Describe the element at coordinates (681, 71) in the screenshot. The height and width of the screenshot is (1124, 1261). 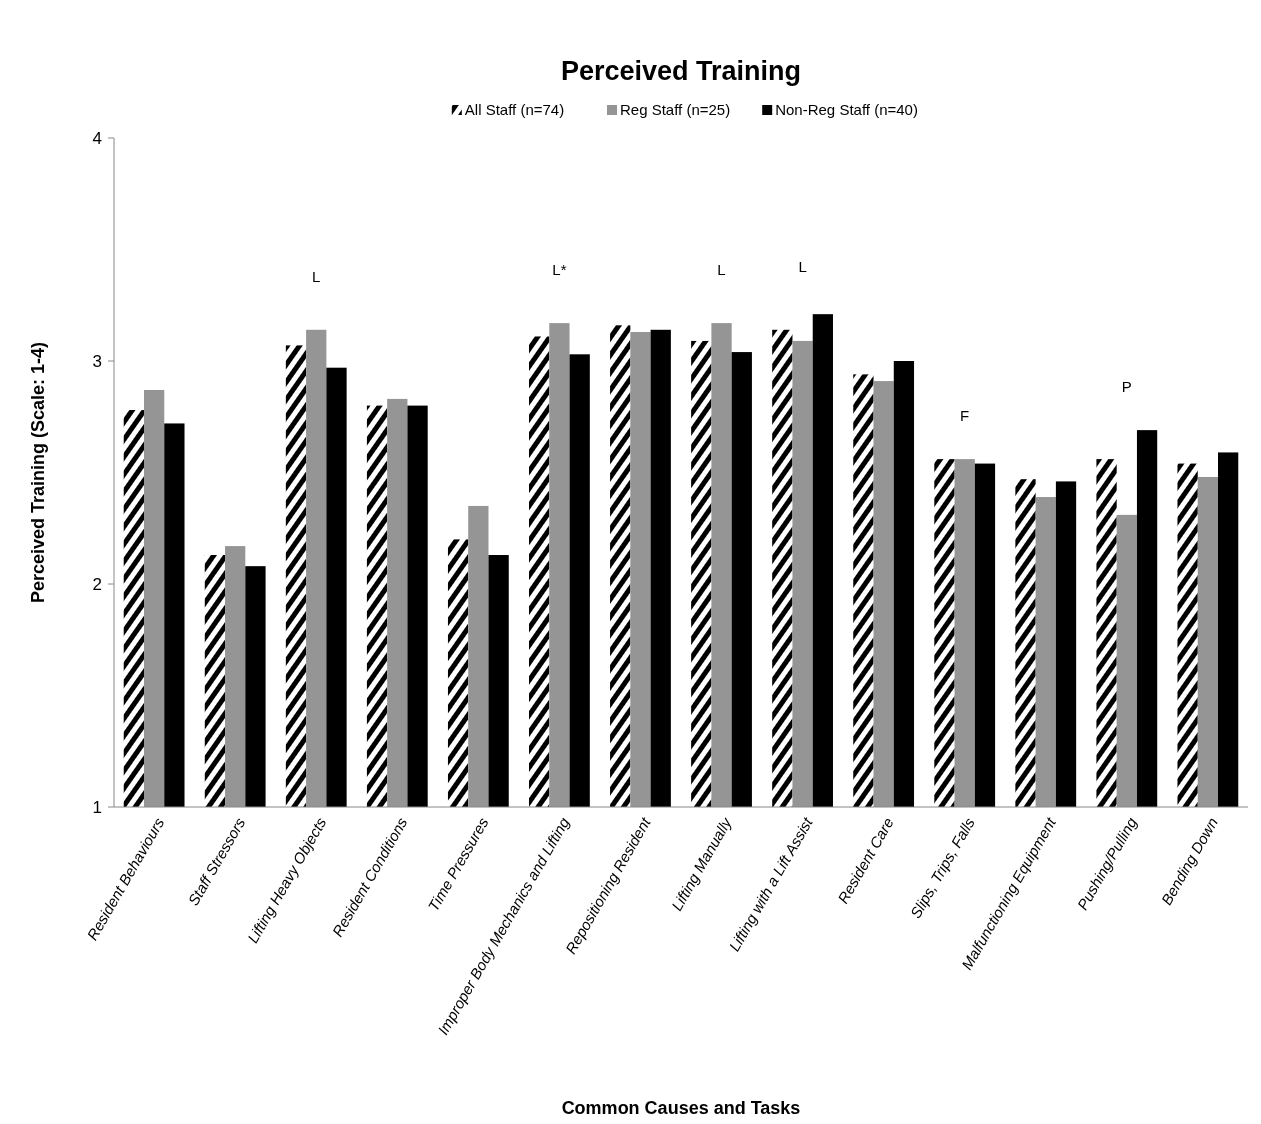
I see `chart-title: Perceived Training` at that location.